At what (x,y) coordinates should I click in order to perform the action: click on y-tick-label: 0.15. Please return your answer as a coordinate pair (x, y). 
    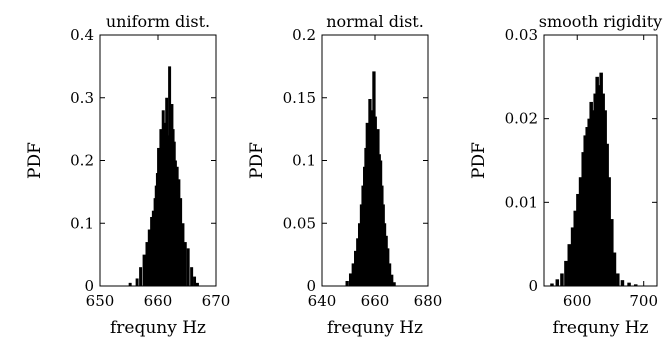
    Looking at the image, I should click on (299, 98).